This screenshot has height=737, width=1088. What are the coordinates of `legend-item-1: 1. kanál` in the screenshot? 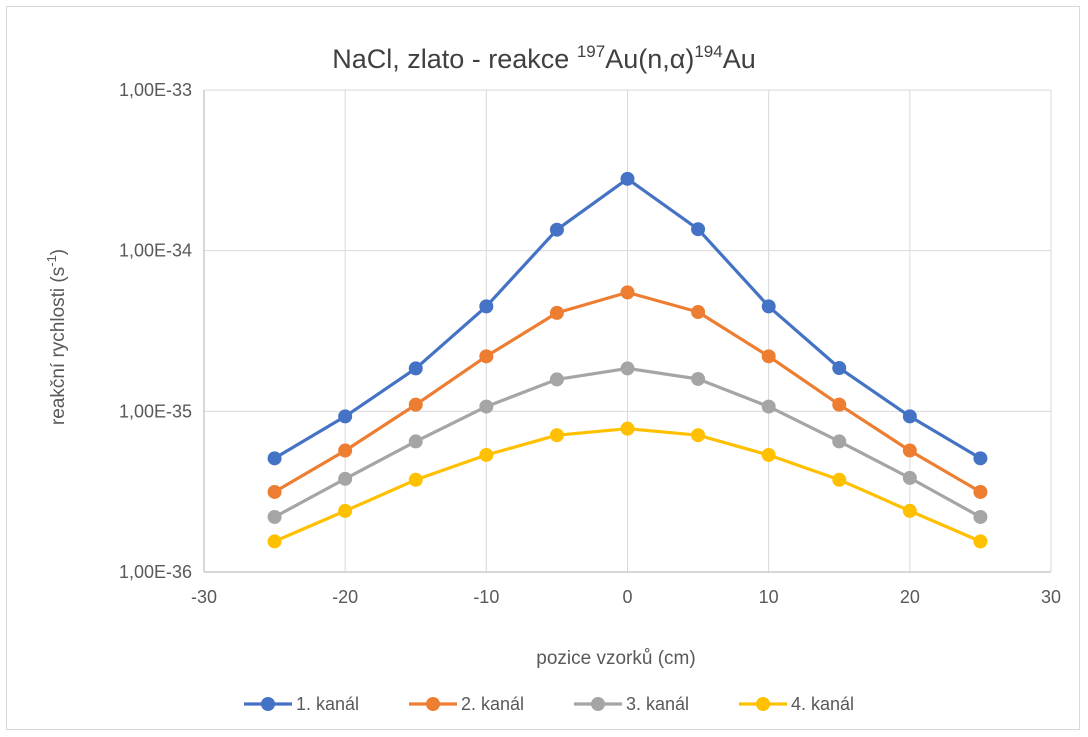 It's located at (301, 704).